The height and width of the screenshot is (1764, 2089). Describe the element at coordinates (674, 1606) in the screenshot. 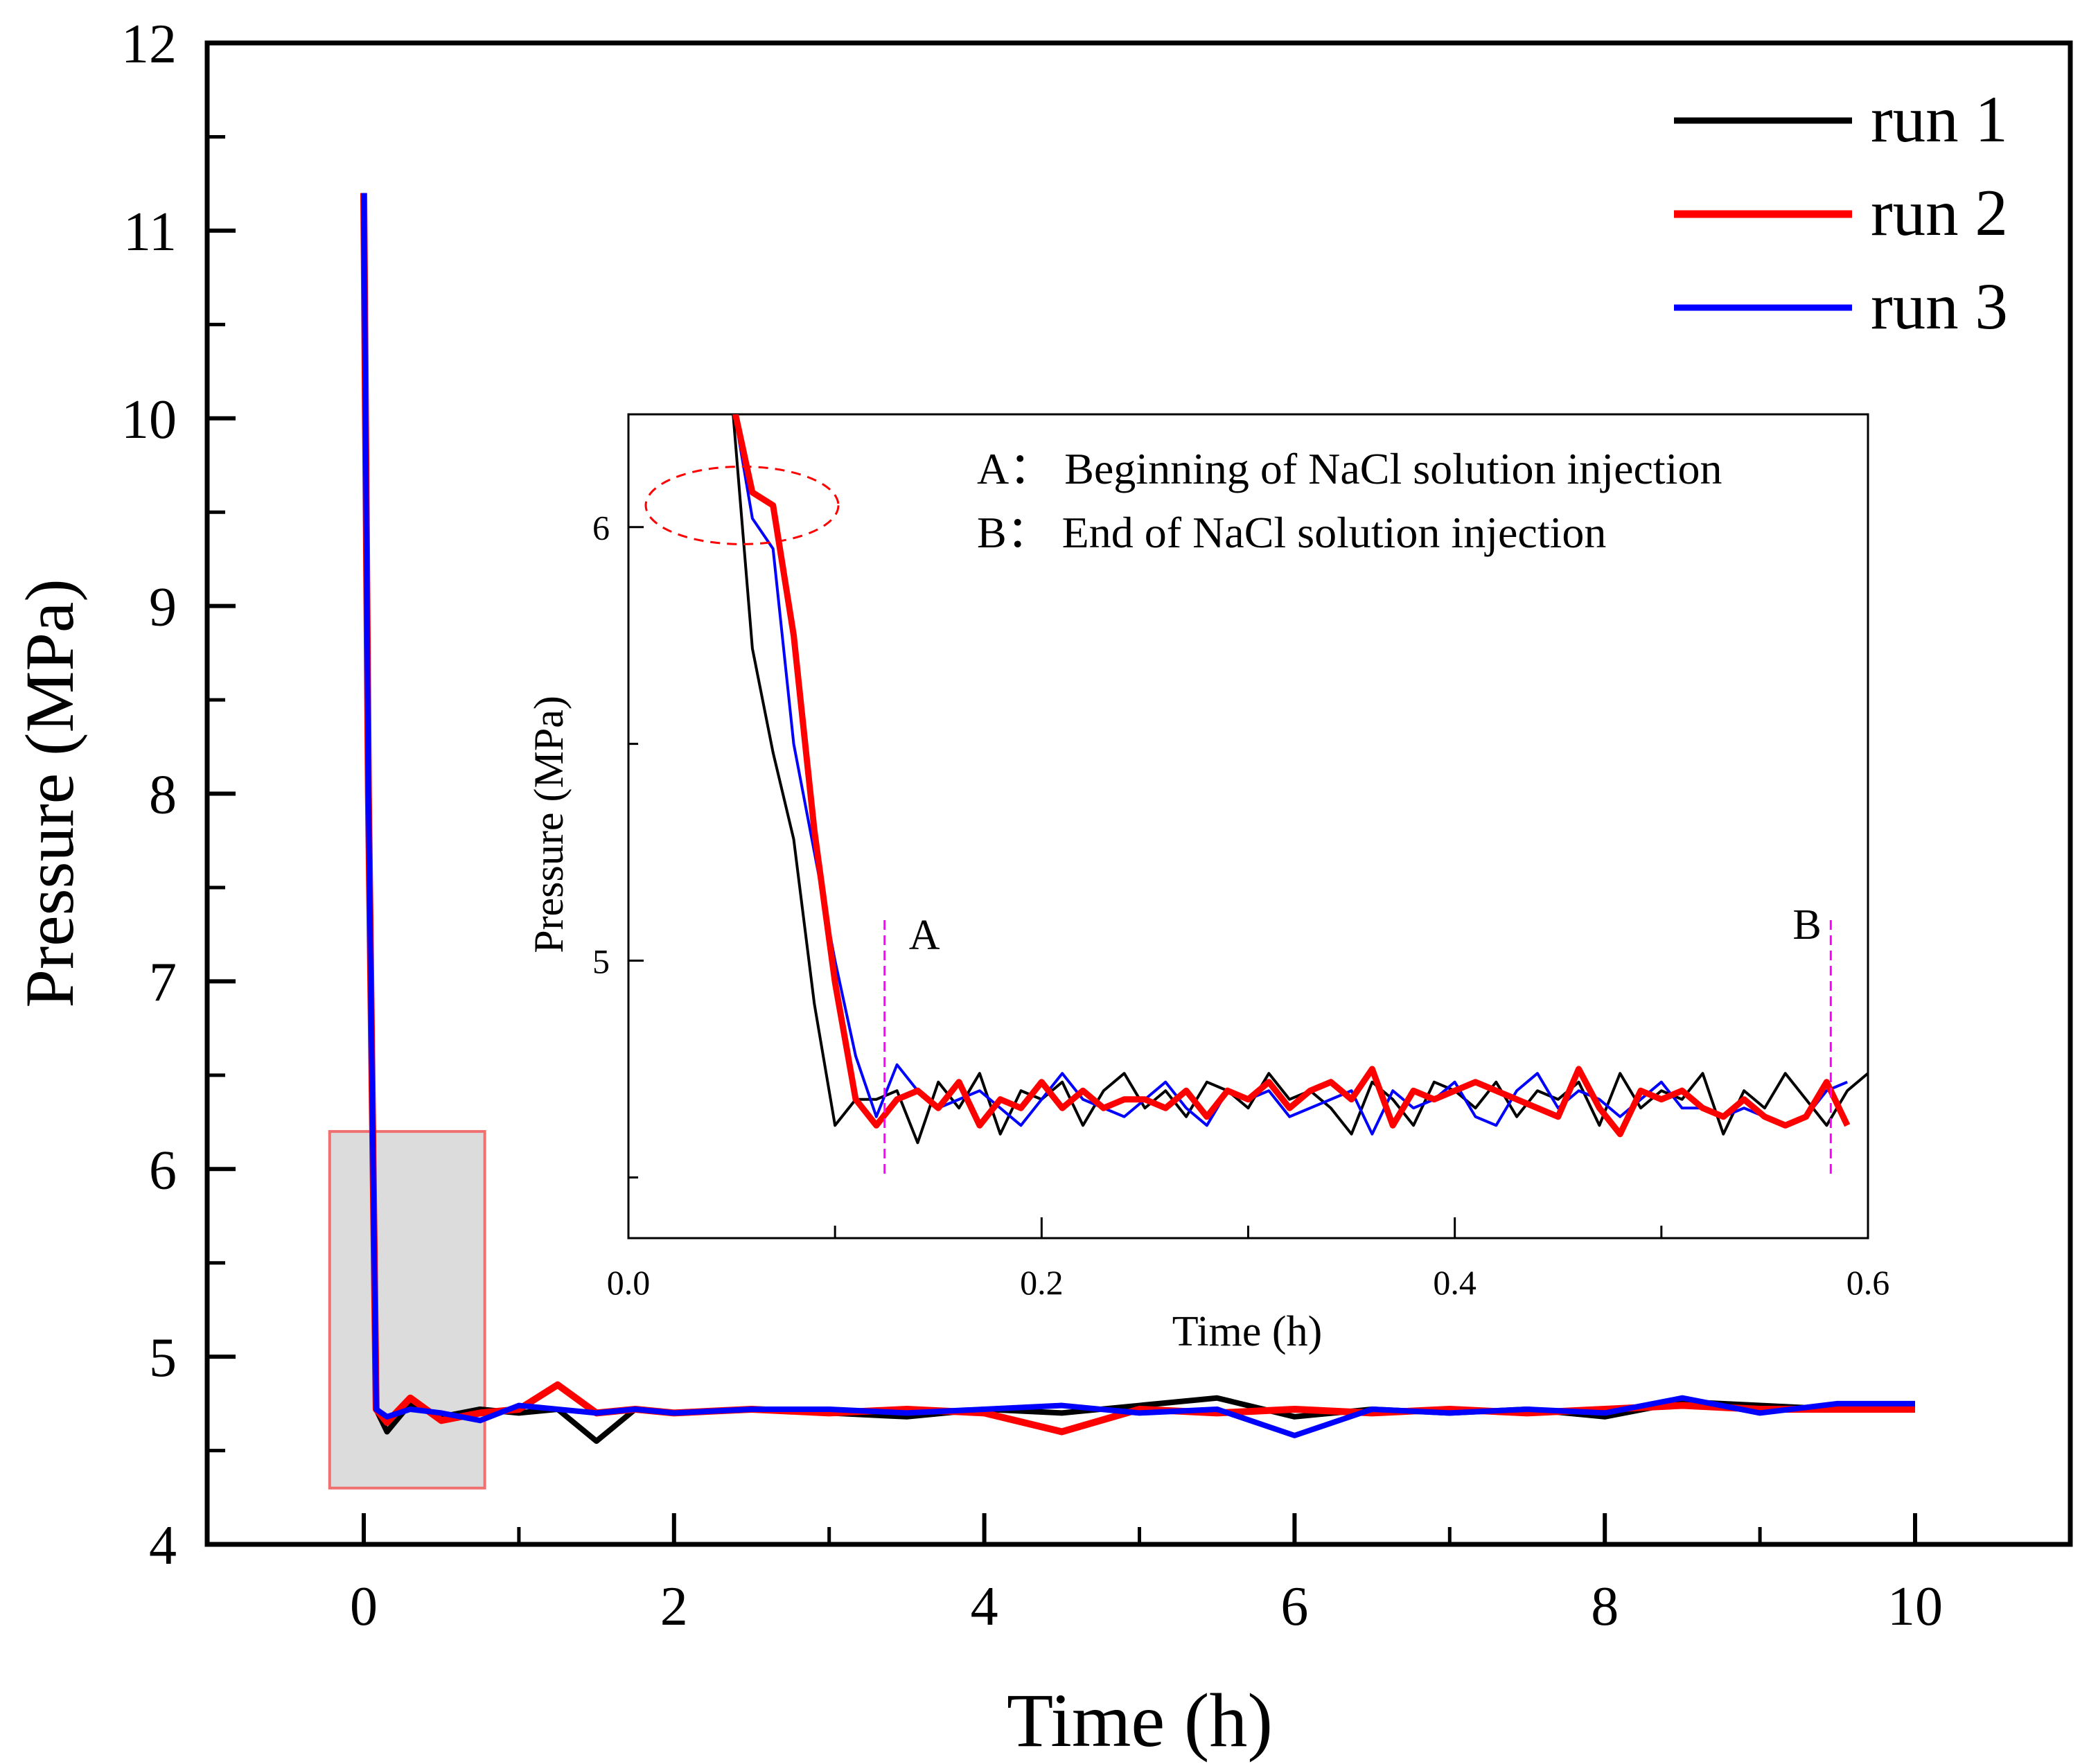

I see `main-x-tick-label: 2` at that location.